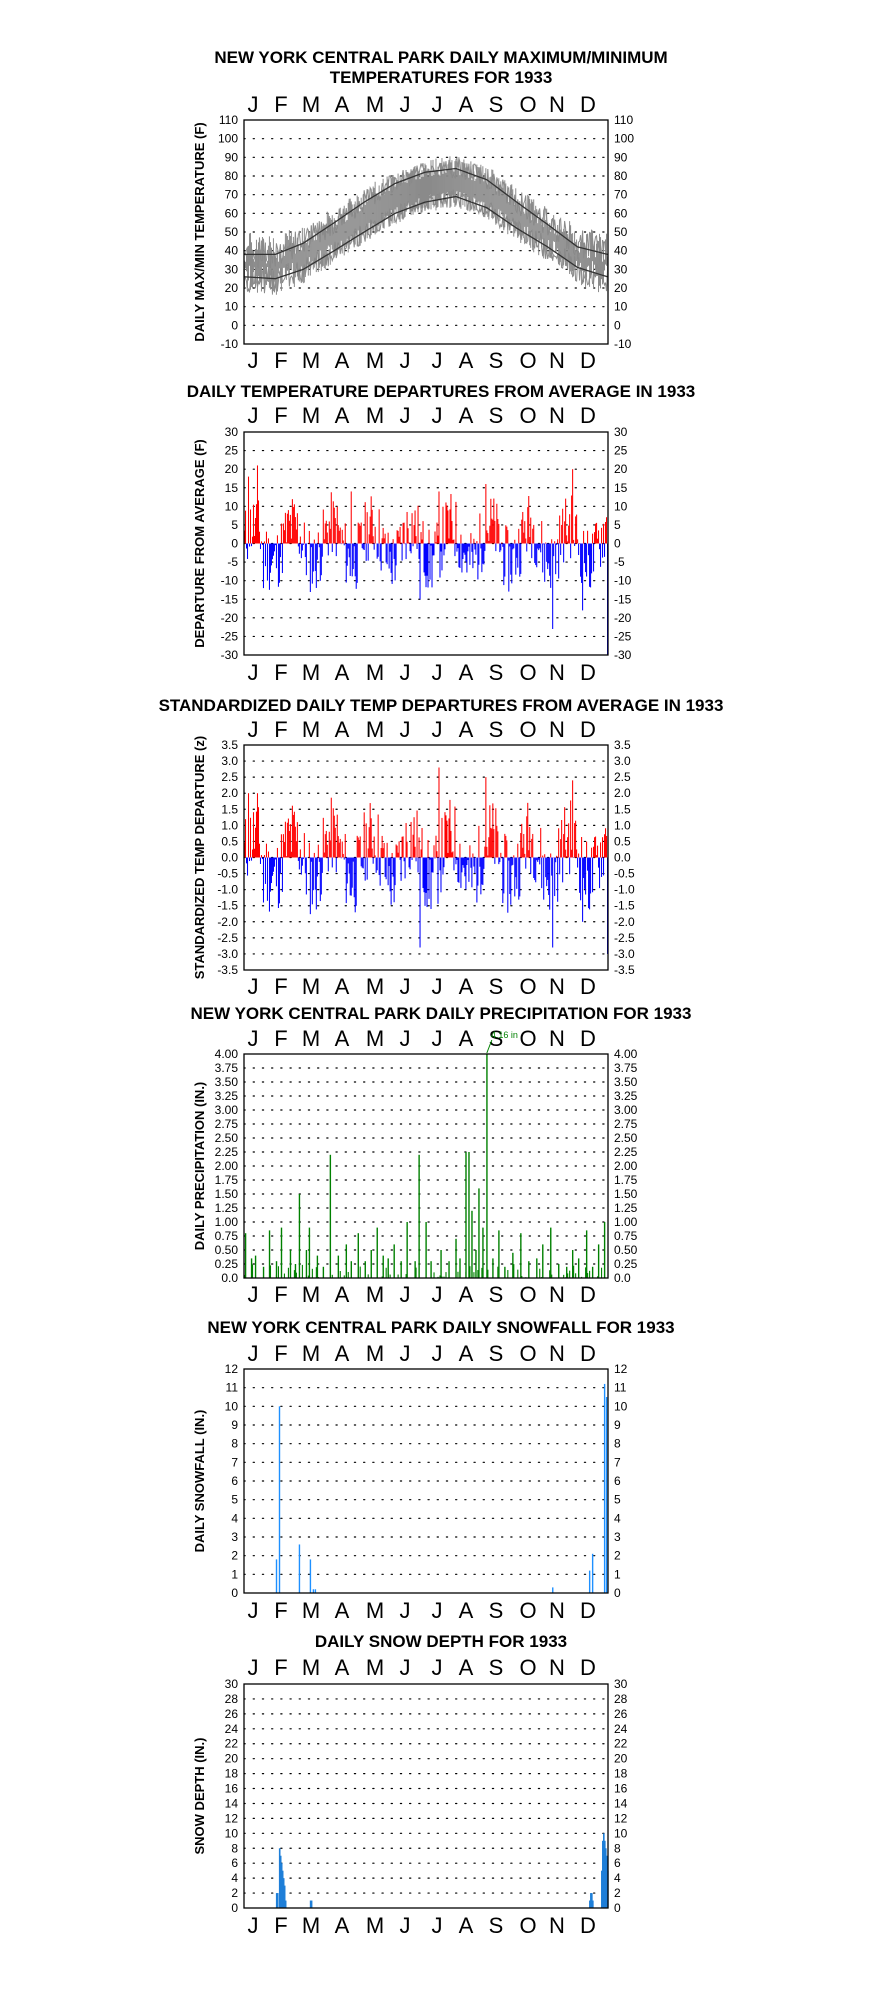  I want to click on y-tick-label-left: 28, so click(232, 1699).